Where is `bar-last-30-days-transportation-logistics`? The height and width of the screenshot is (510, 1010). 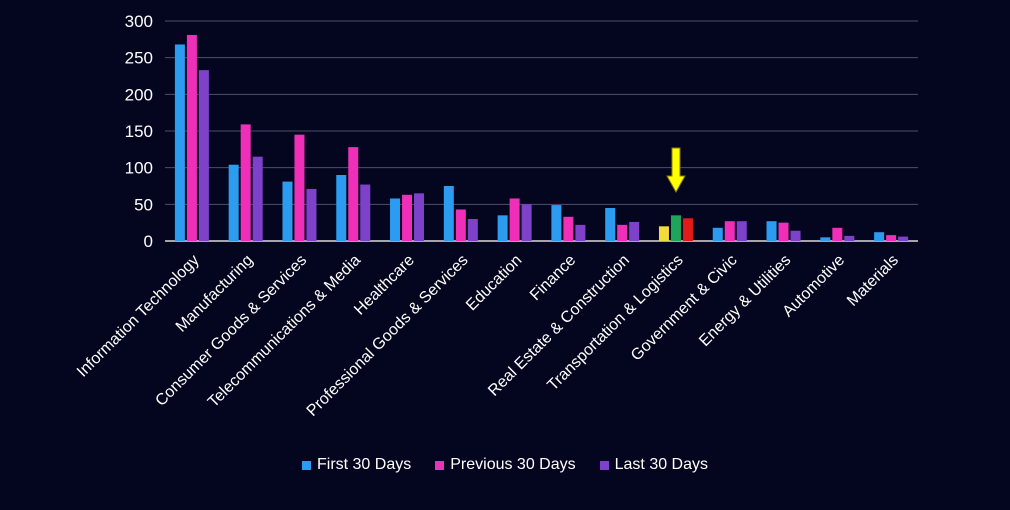
bar-last-30-days-transportation-logistics is located at coordinates (687, 229).